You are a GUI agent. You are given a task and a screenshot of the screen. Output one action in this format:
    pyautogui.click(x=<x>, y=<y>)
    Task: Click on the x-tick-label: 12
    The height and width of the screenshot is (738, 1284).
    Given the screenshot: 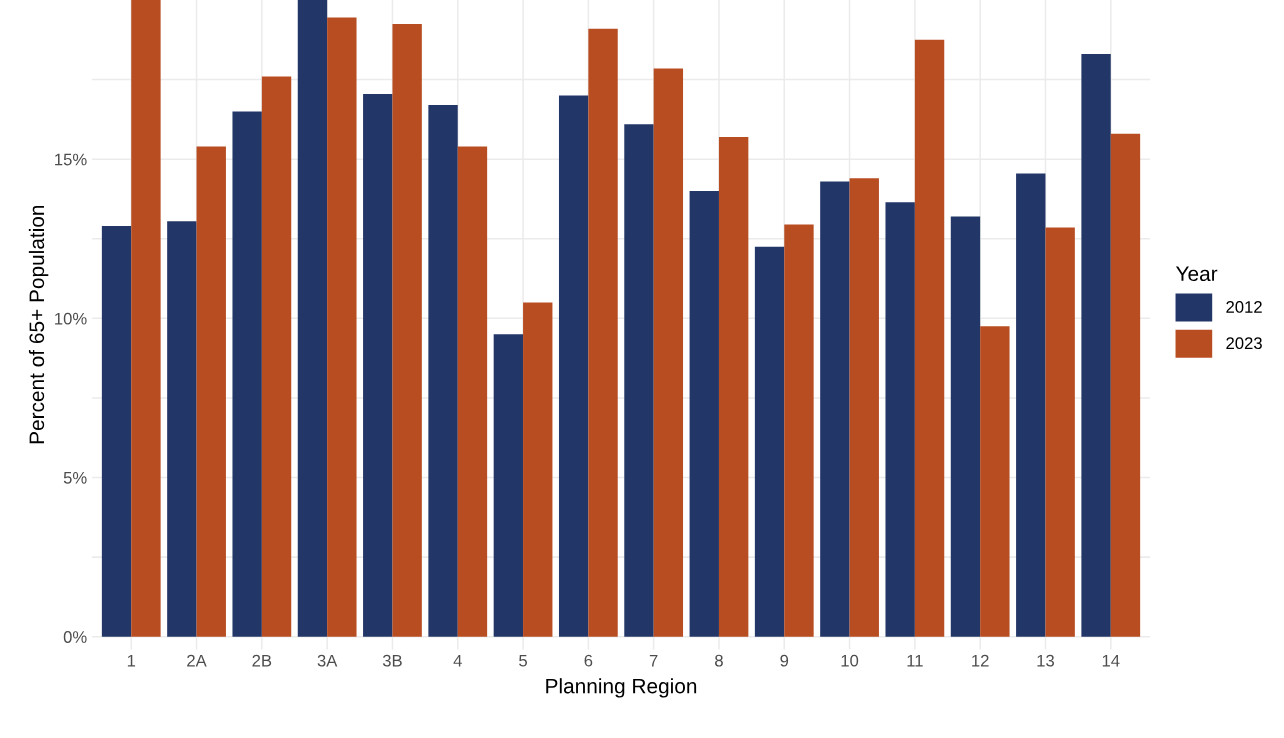 What is the action you would take?
    pyautogui.click(x=980, y=660)
    